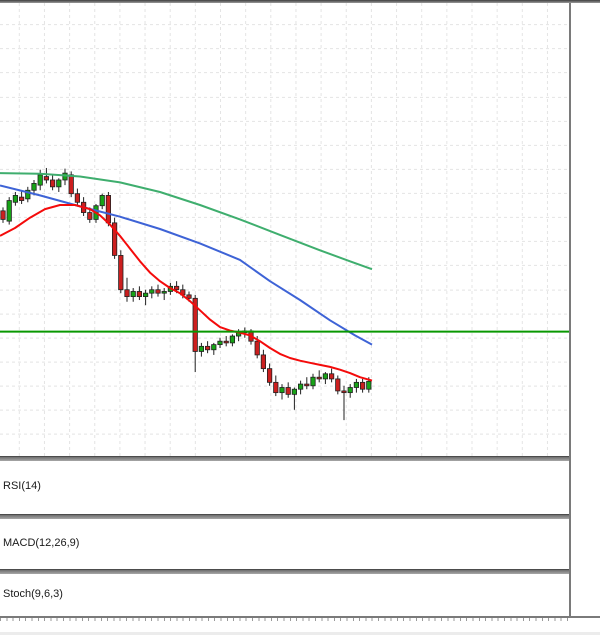 This screenshot has height=635, width=600. I want to click on macd-indicator-label: MACD(12,26,9), so click(41, 543).